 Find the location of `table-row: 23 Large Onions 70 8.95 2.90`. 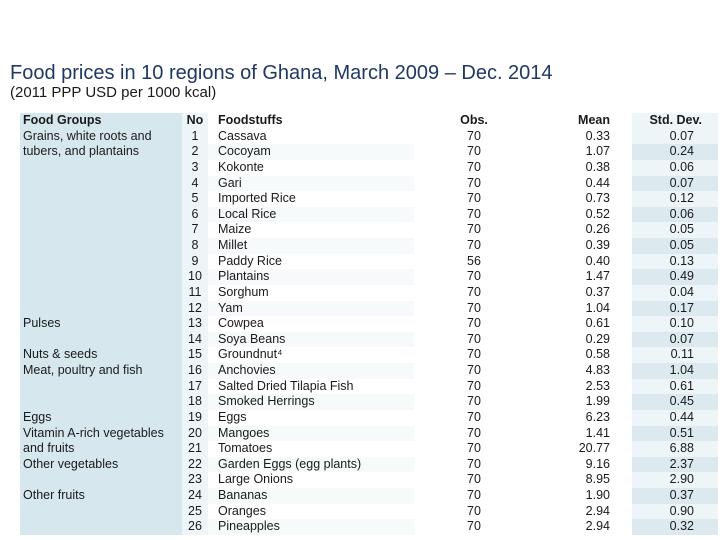

table-row: 23 Large Onions 70 8.95 2.90 is located at coordinates (369, 480).